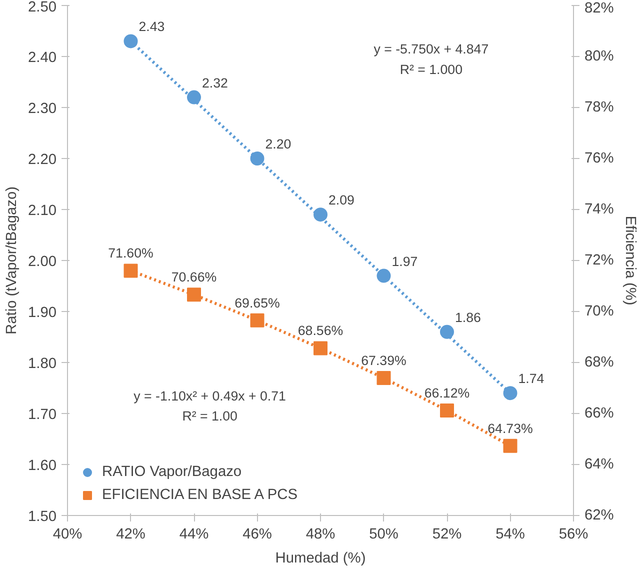  What do you see at coordinates (210, 396) in the screenshot?
I see `annotation: y = -1.10x² + 0.49x + 0.71` at bounding box center [210, 396].